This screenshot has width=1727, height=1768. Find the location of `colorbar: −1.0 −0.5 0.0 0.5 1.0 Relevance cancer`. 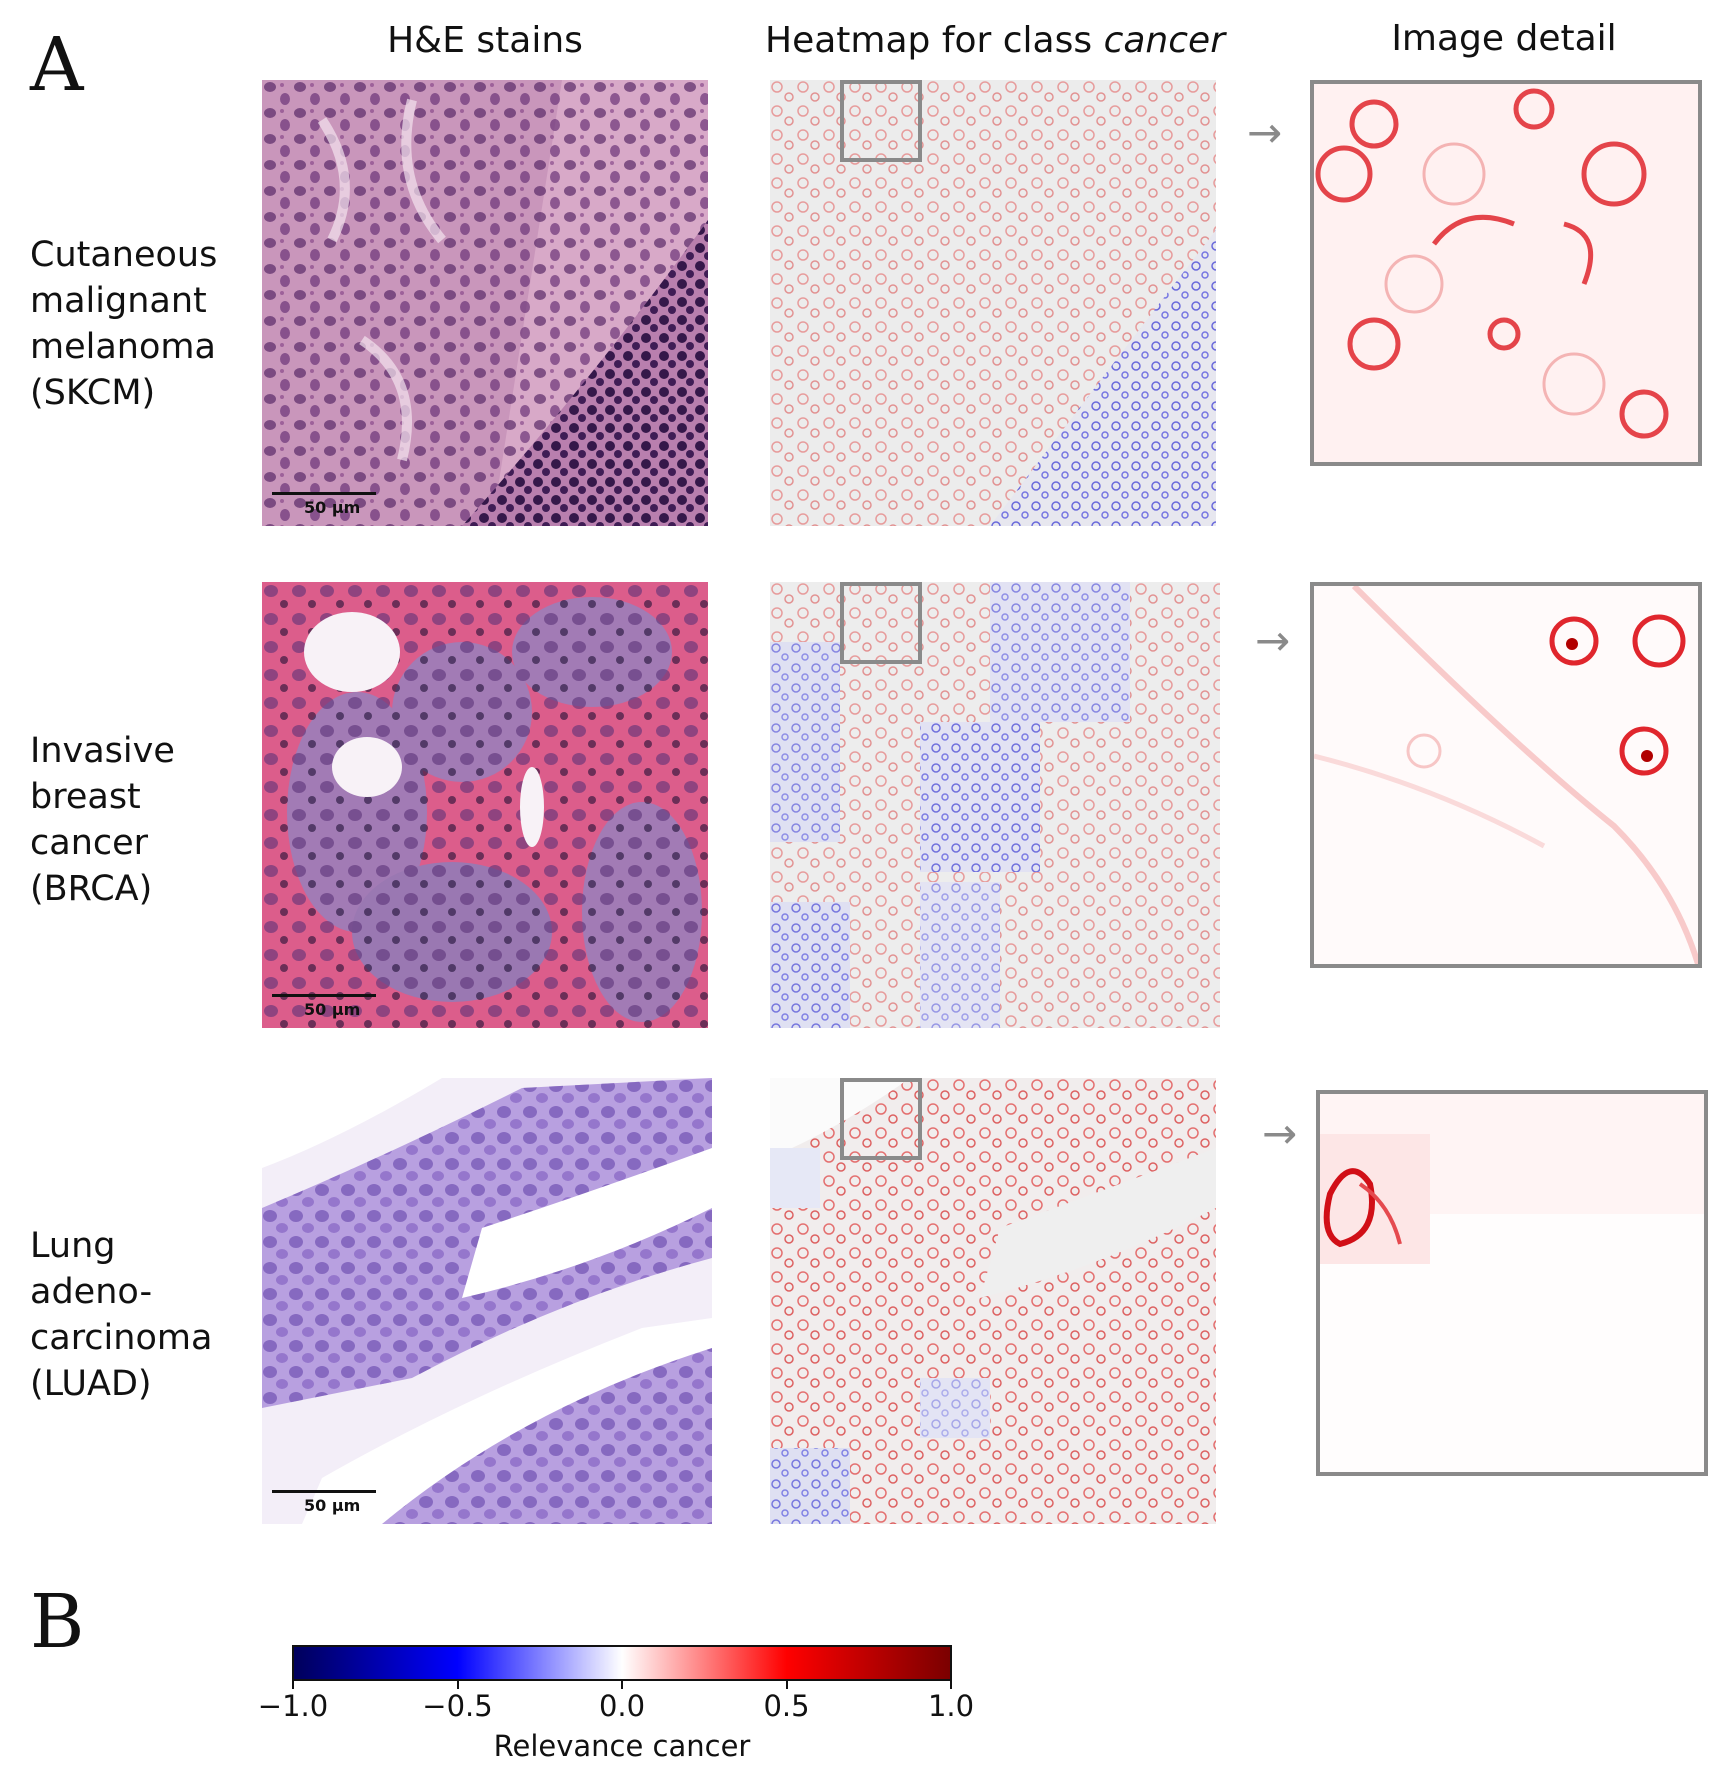

colorbar: −1.0 −0.5 0.0 0.5 1.0 Relevance cancer is located at coordinates (616, 1705).